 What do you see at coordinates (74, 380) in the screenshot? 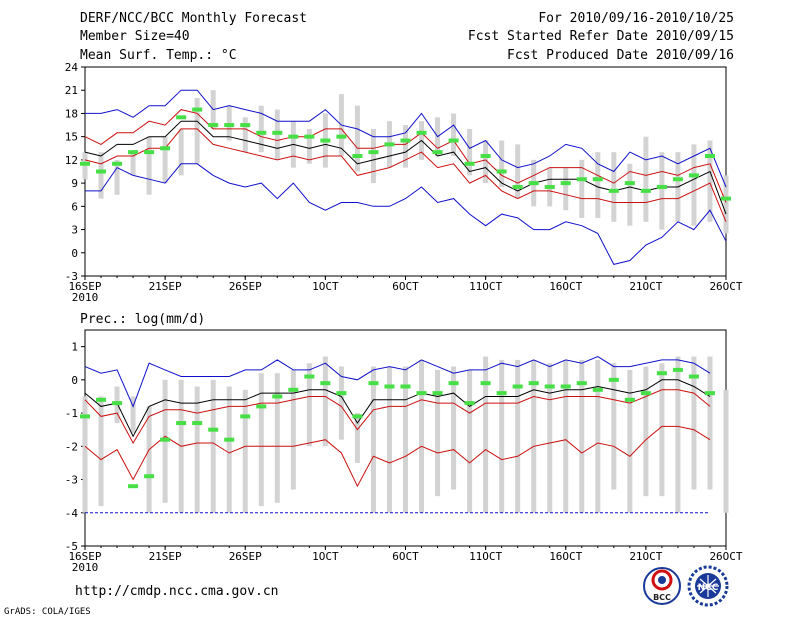
I see `prec-ytick-label: 0` at bounding box center [74, 380].